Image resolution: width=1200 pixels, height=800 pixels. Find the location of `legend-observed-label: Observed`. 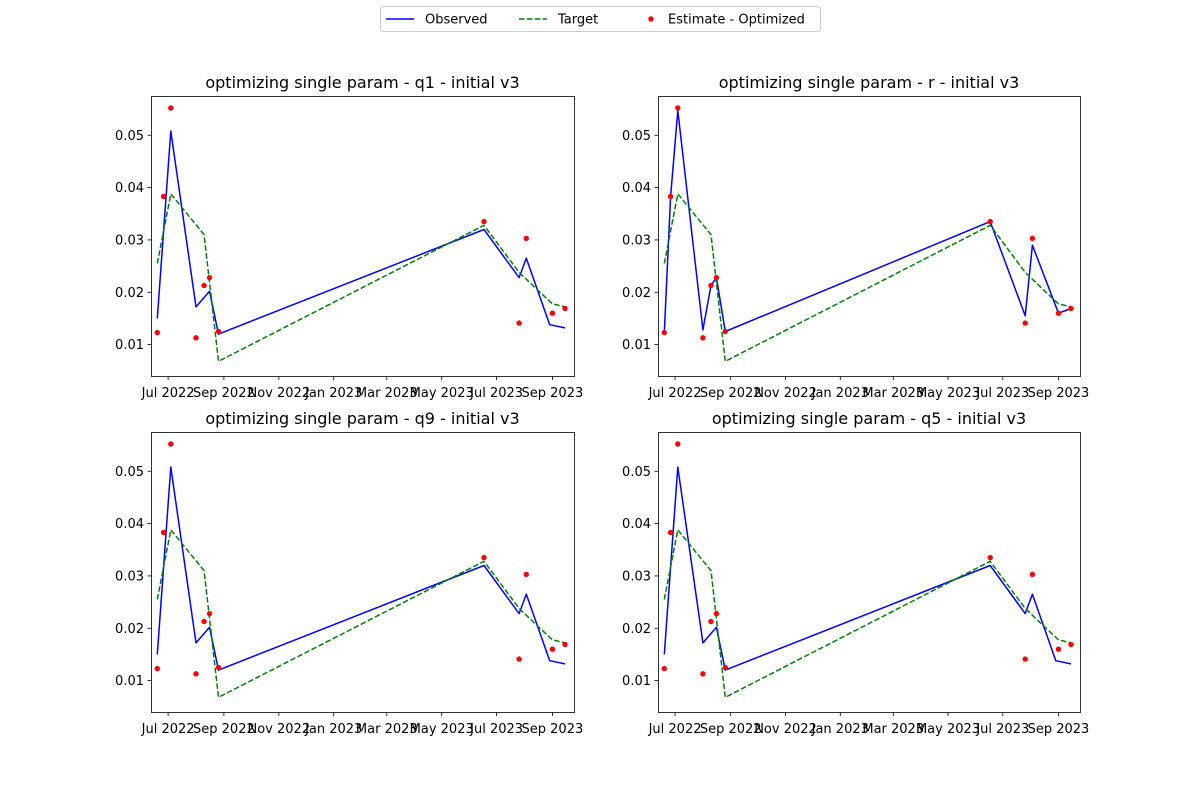

legend-observed-label: Observed is located at coordinates (456, 20).